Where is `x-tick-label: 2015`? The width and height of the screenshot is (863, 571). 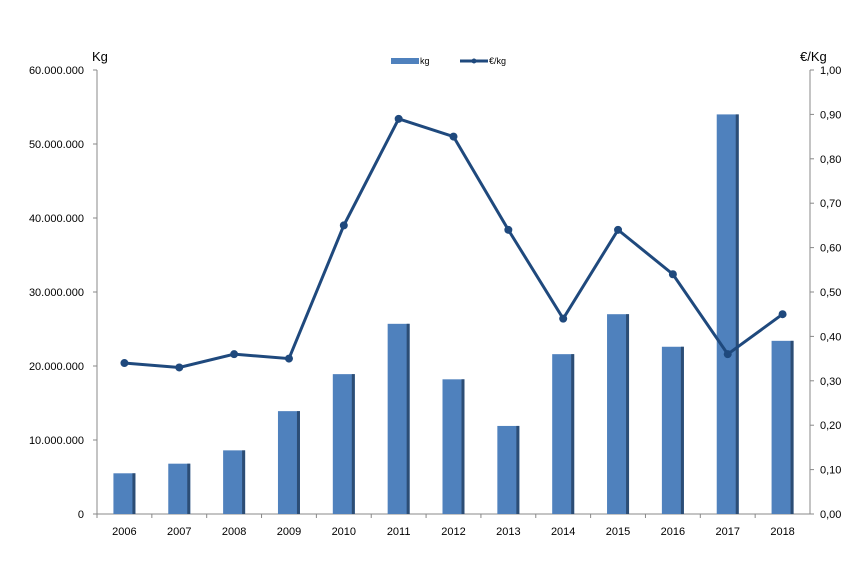 x-tick-label: 2015 is located at coordinates (618, 532).